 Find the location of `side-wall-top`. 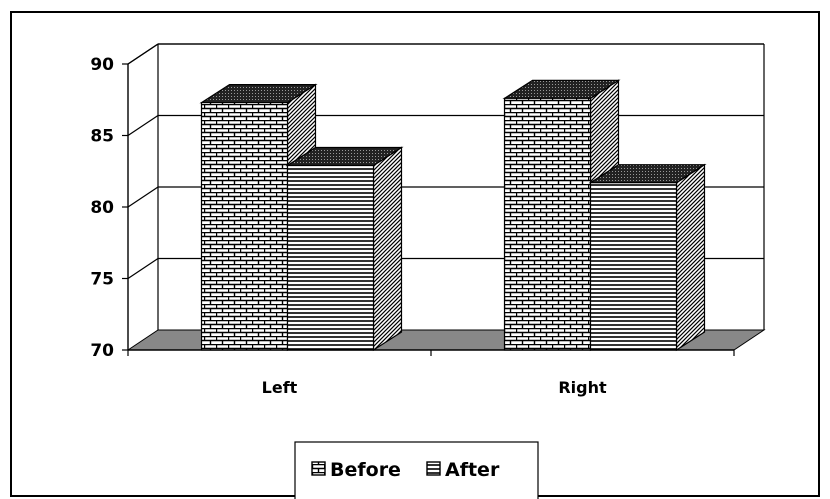

side-wall-top is located at coordinates (143, 54).